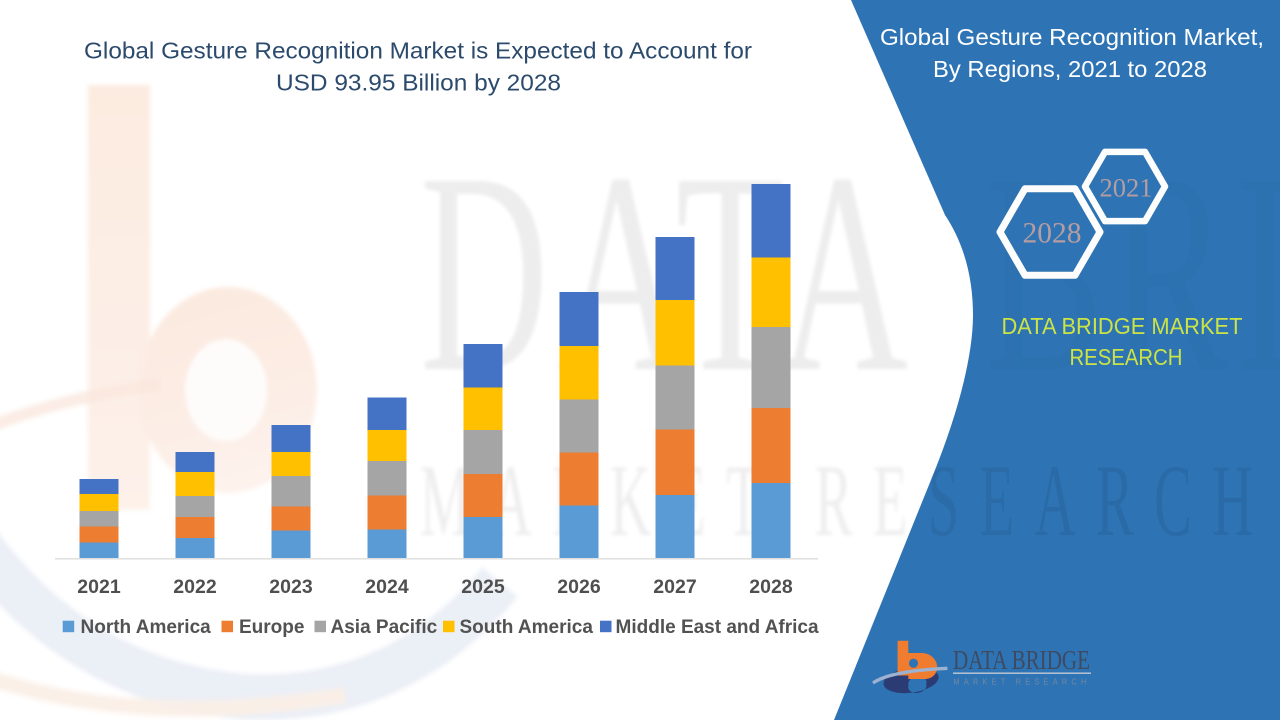  Describe the element at coordinates (195, 587) in the screenshot. I see `svg-text: 2022` at that location.